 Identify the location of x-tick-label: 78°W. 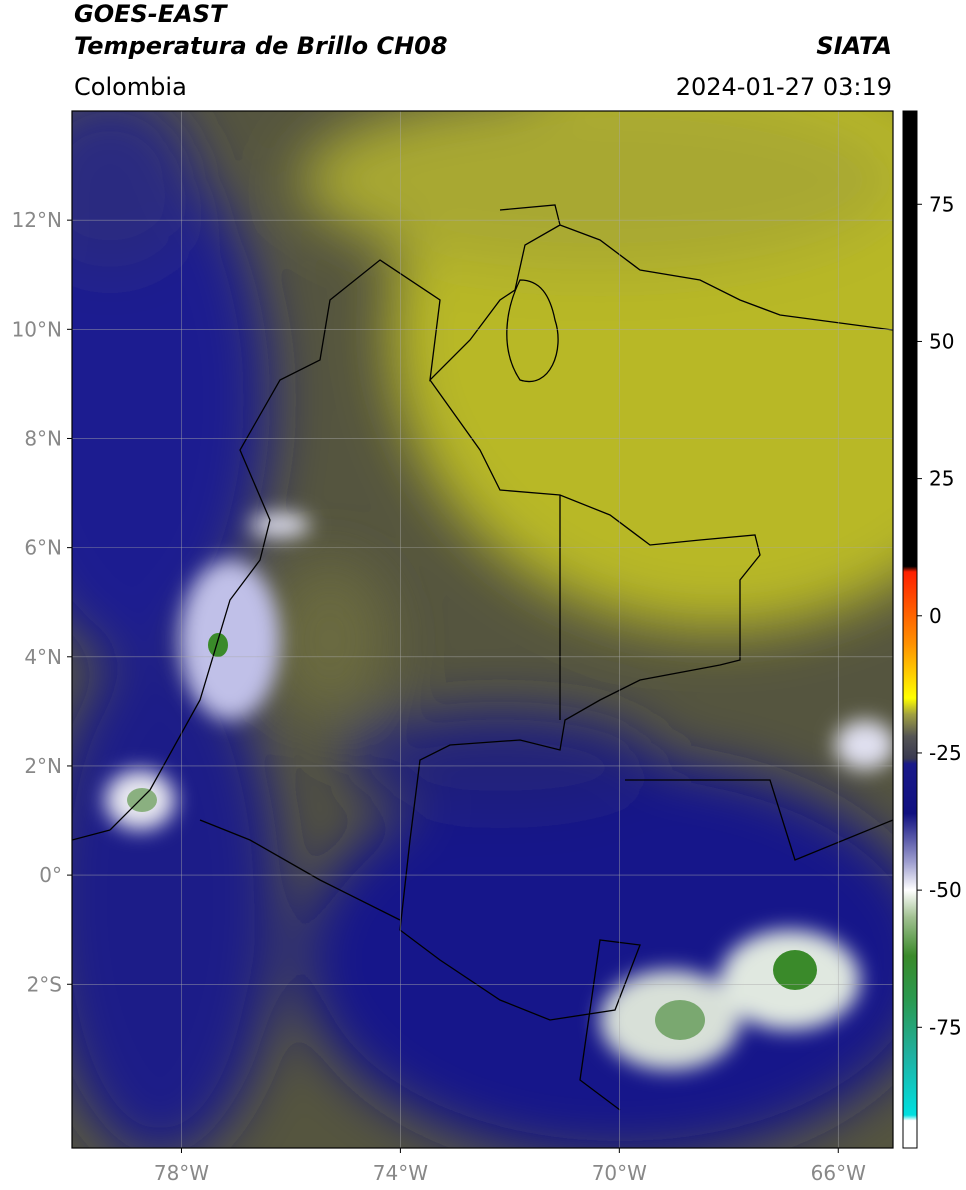
(181, 1173).